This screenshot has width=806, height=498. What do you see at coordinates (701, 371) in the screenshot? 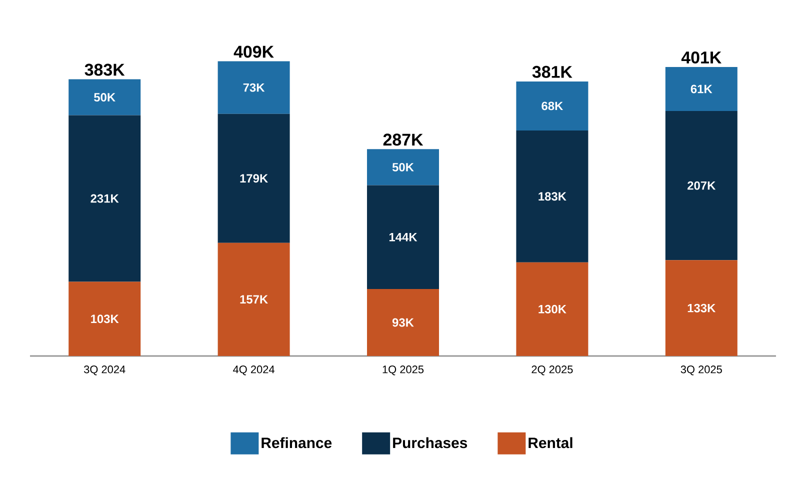
I see `x-tick-label: 3Q 2025` at bounding box center [701, 371].